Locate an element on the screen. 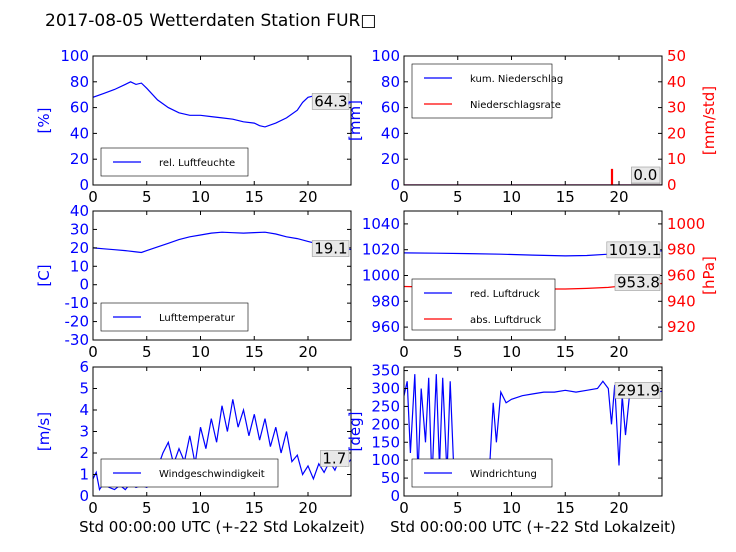 Image resolution: width=736 pixels, height=552 pixels. y-tick-label: 40 is located at coordinates (79, 133).